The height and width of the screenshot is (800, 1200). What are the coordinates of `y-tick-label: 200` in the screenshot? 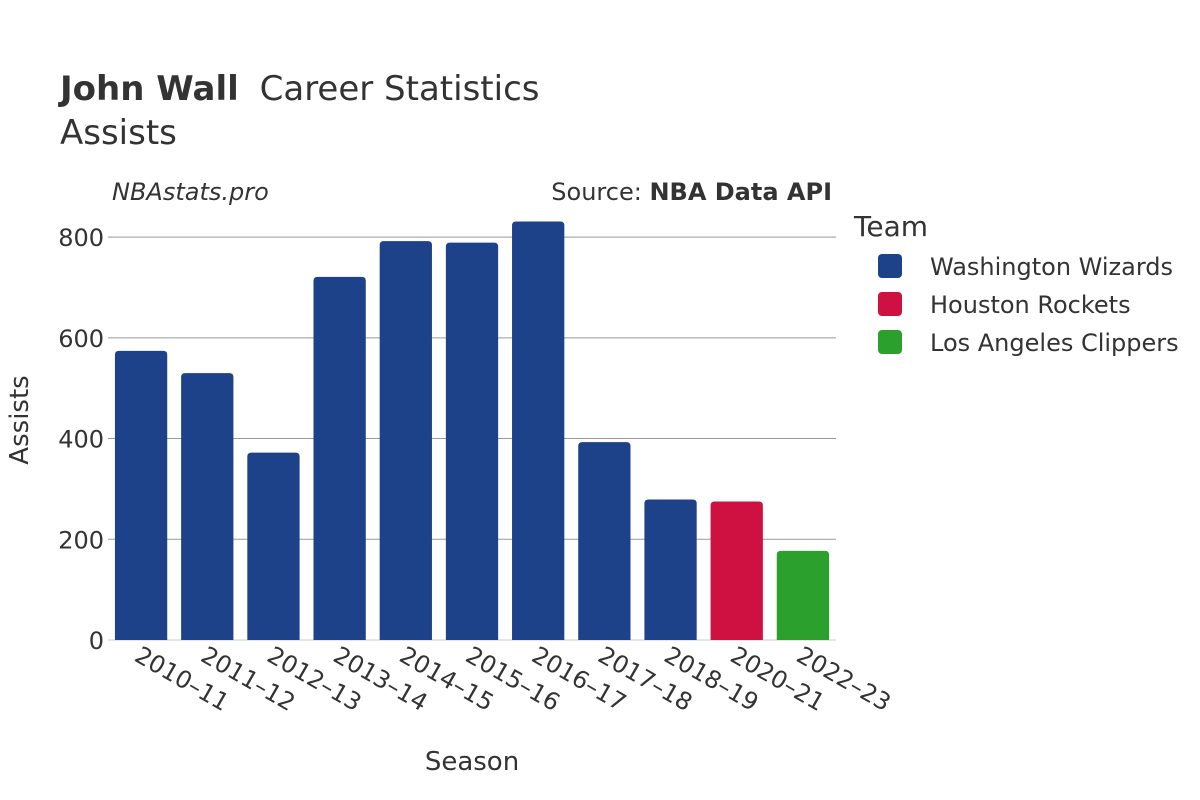 It's located at (81, 540).